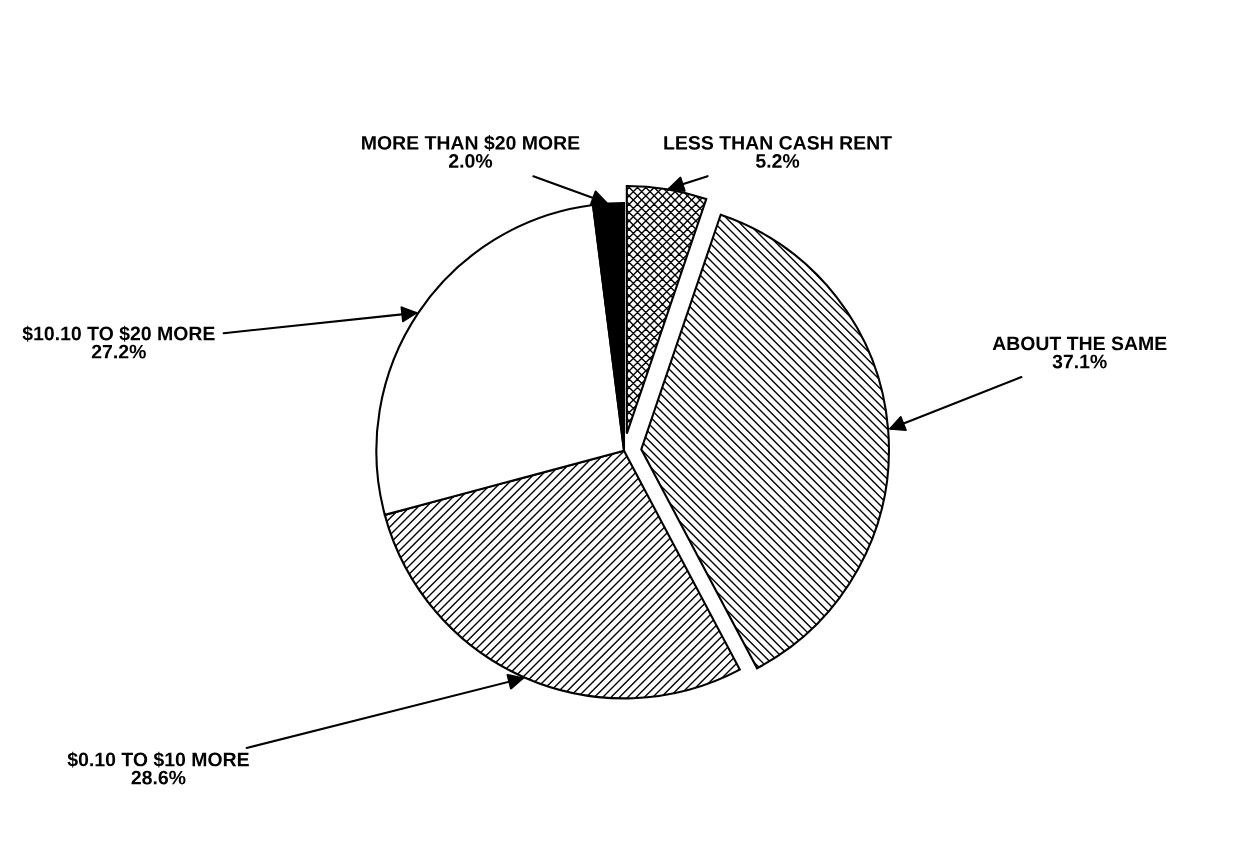 The height and width of the screenshot is (842, 1248). I want to click on slice-label: ABOUT THE SAME, so click(1079, 343).